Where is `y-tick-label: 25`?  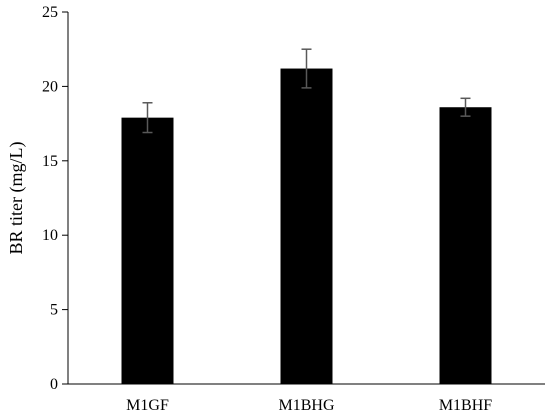 y-tick-label: 25 is located at coordinates (50, 12).